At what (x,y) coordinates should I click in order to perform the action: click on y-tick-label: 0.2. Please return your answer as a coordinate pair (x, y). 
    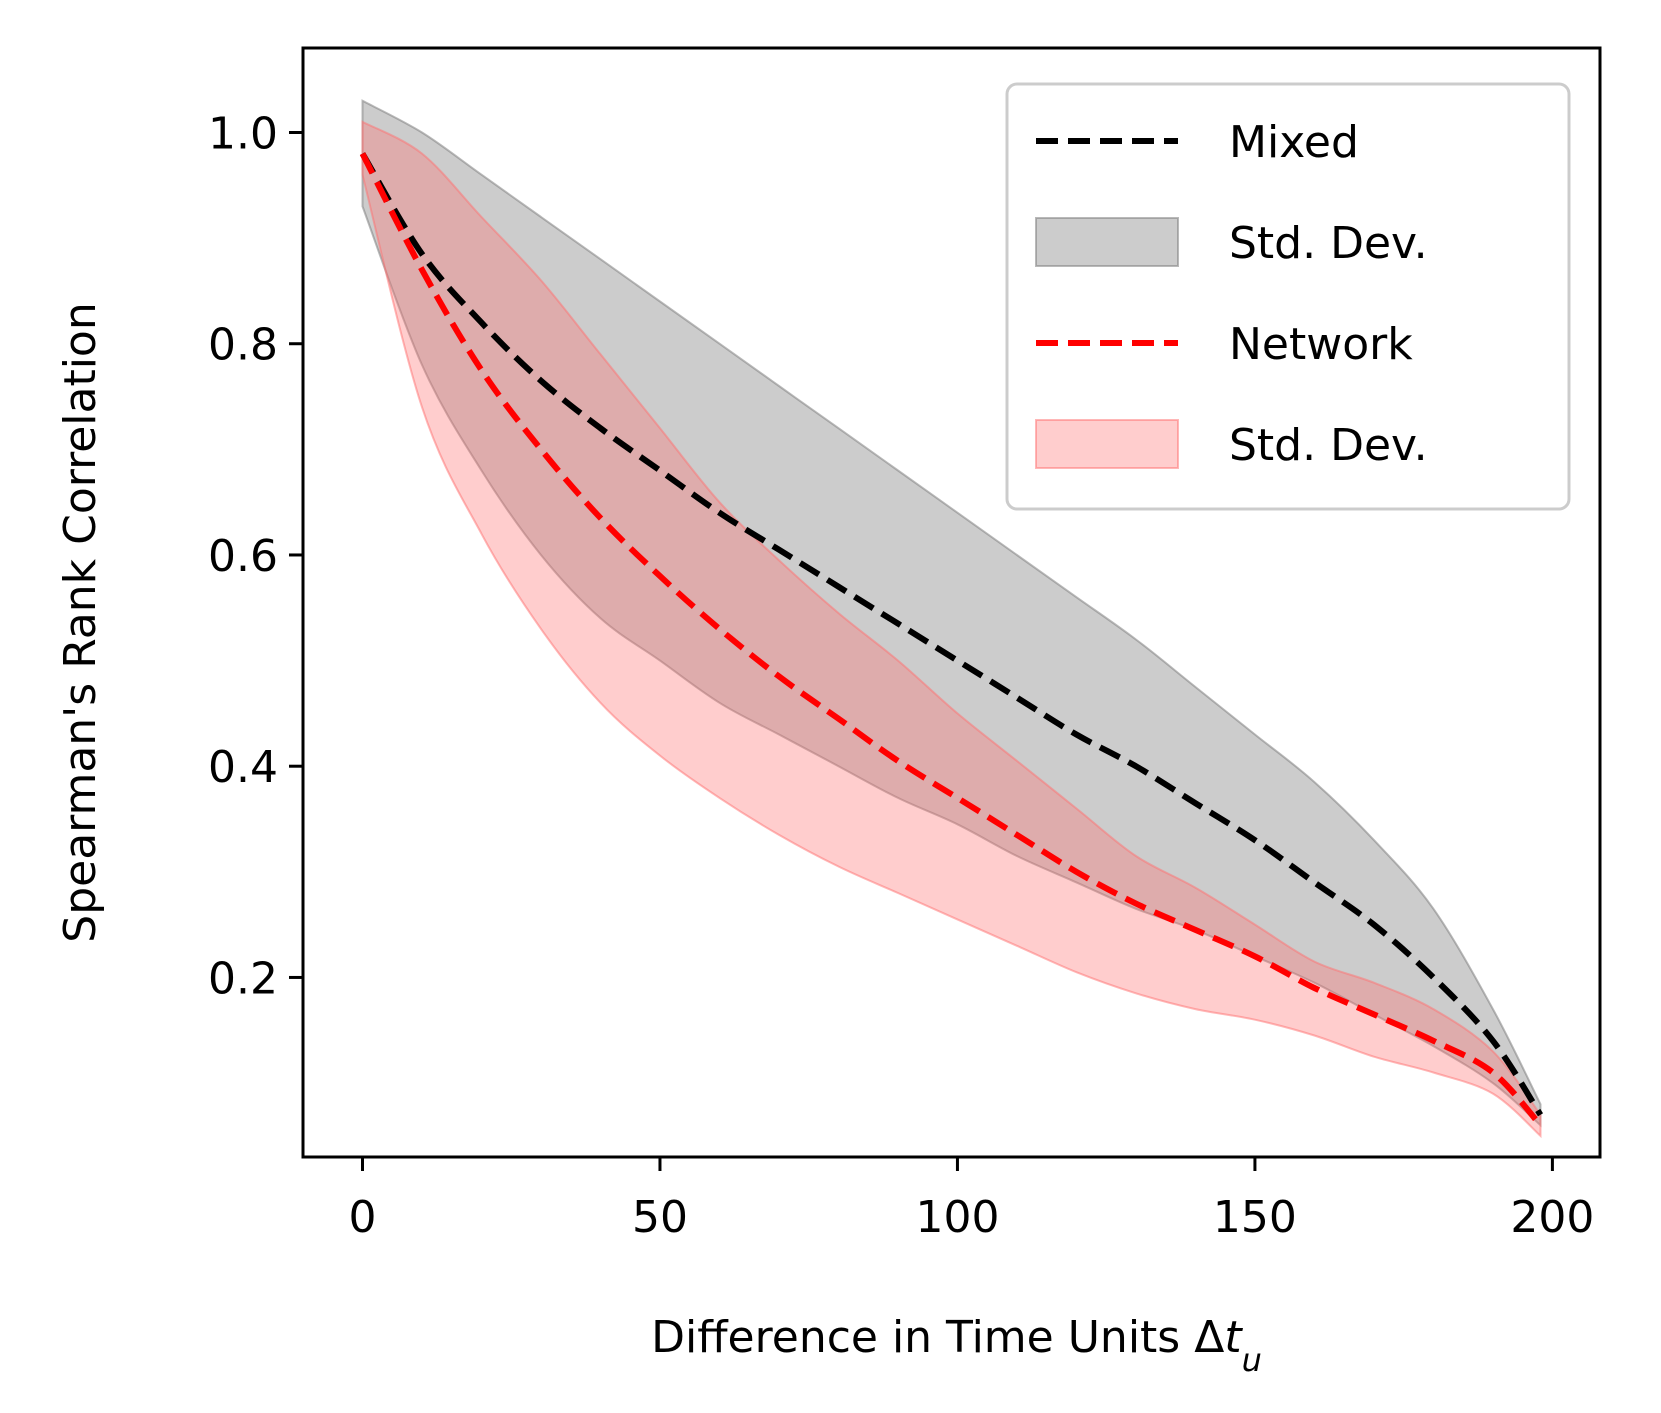
    Looking at the image, I should click on (243, 978).